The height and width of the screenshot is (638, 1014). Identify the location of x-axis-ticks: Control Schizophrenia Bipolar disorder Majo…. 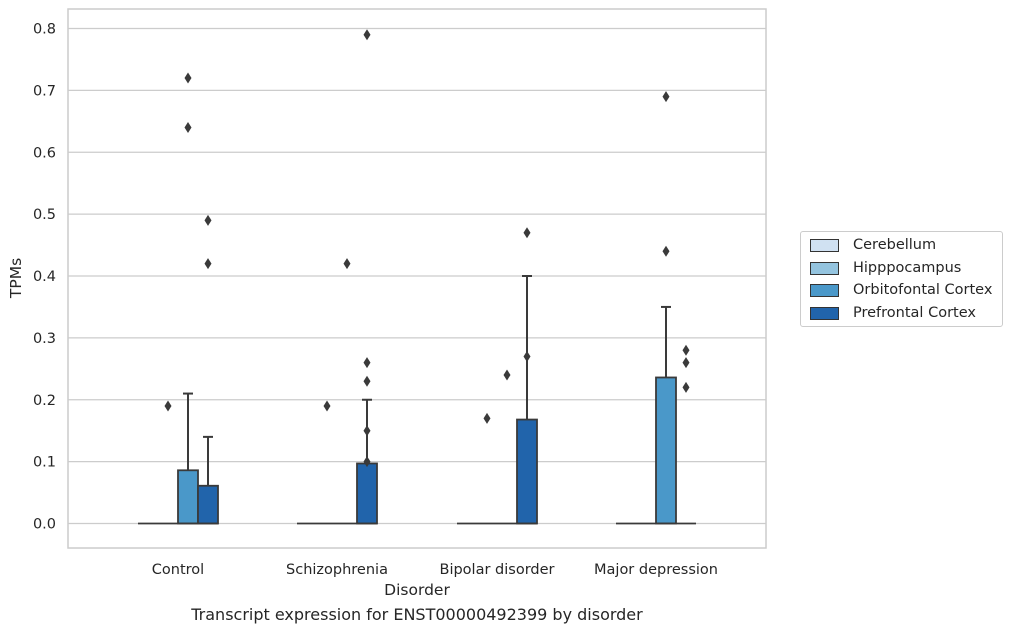
(435, 570).